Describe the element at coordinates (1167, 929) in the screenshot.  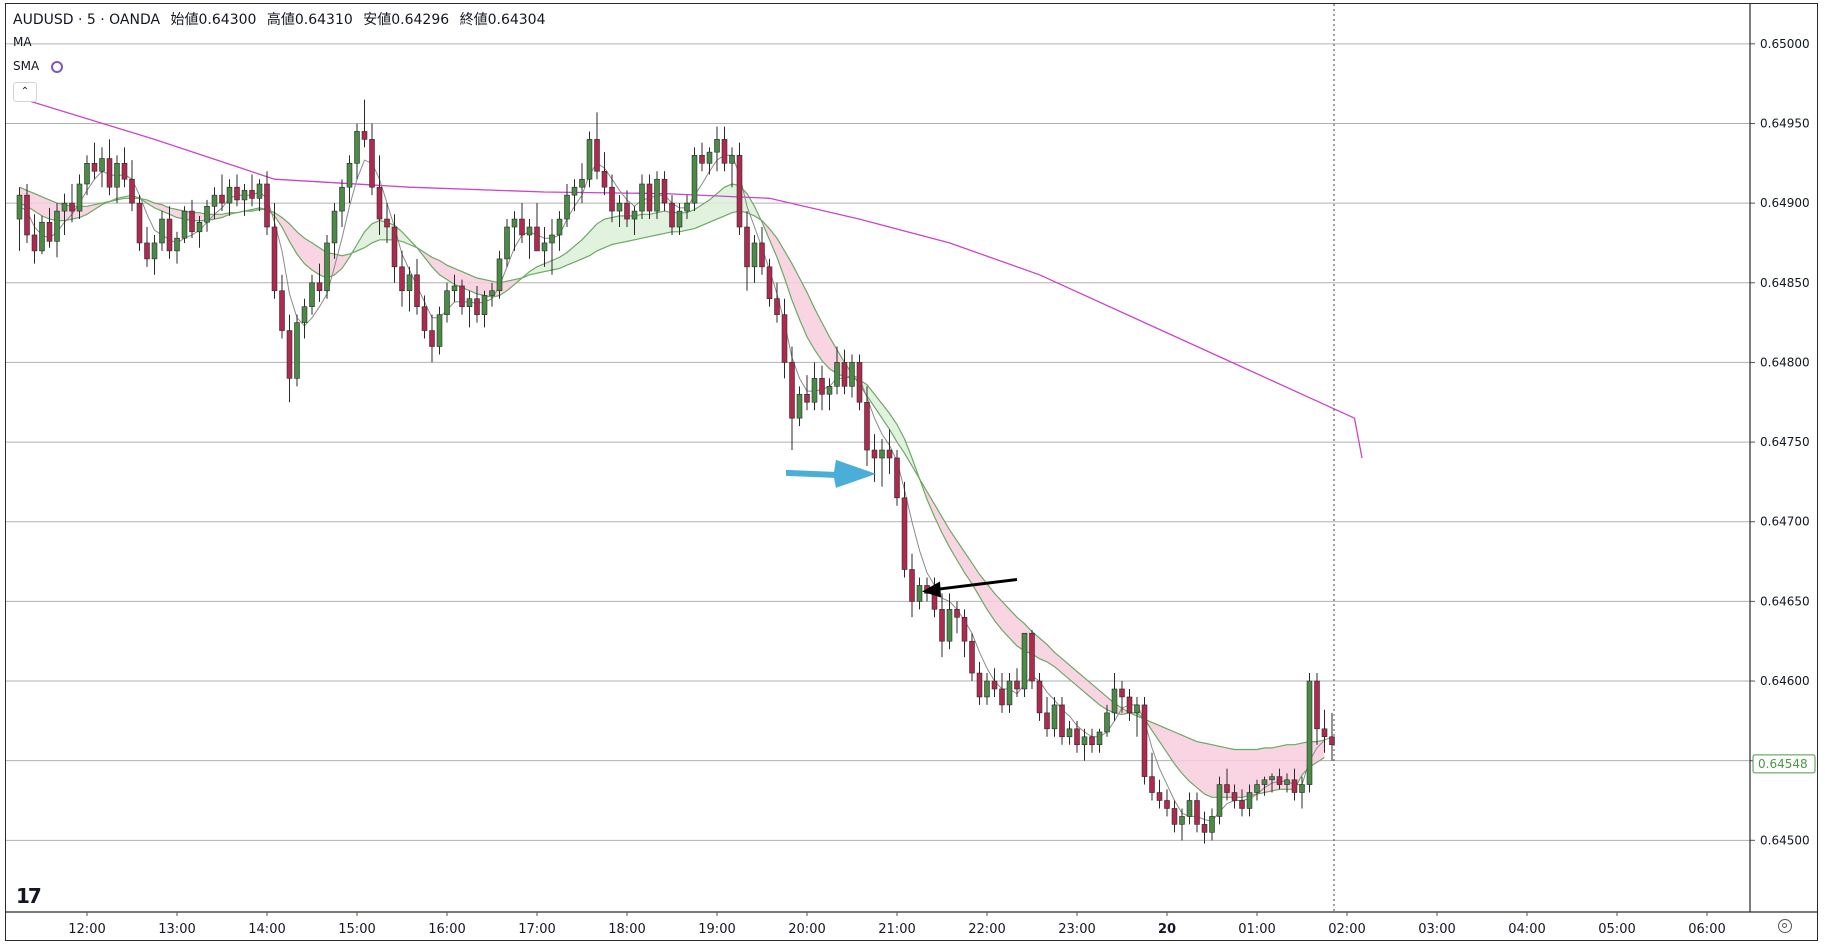
I see `x-tick-label: 20` at that location.